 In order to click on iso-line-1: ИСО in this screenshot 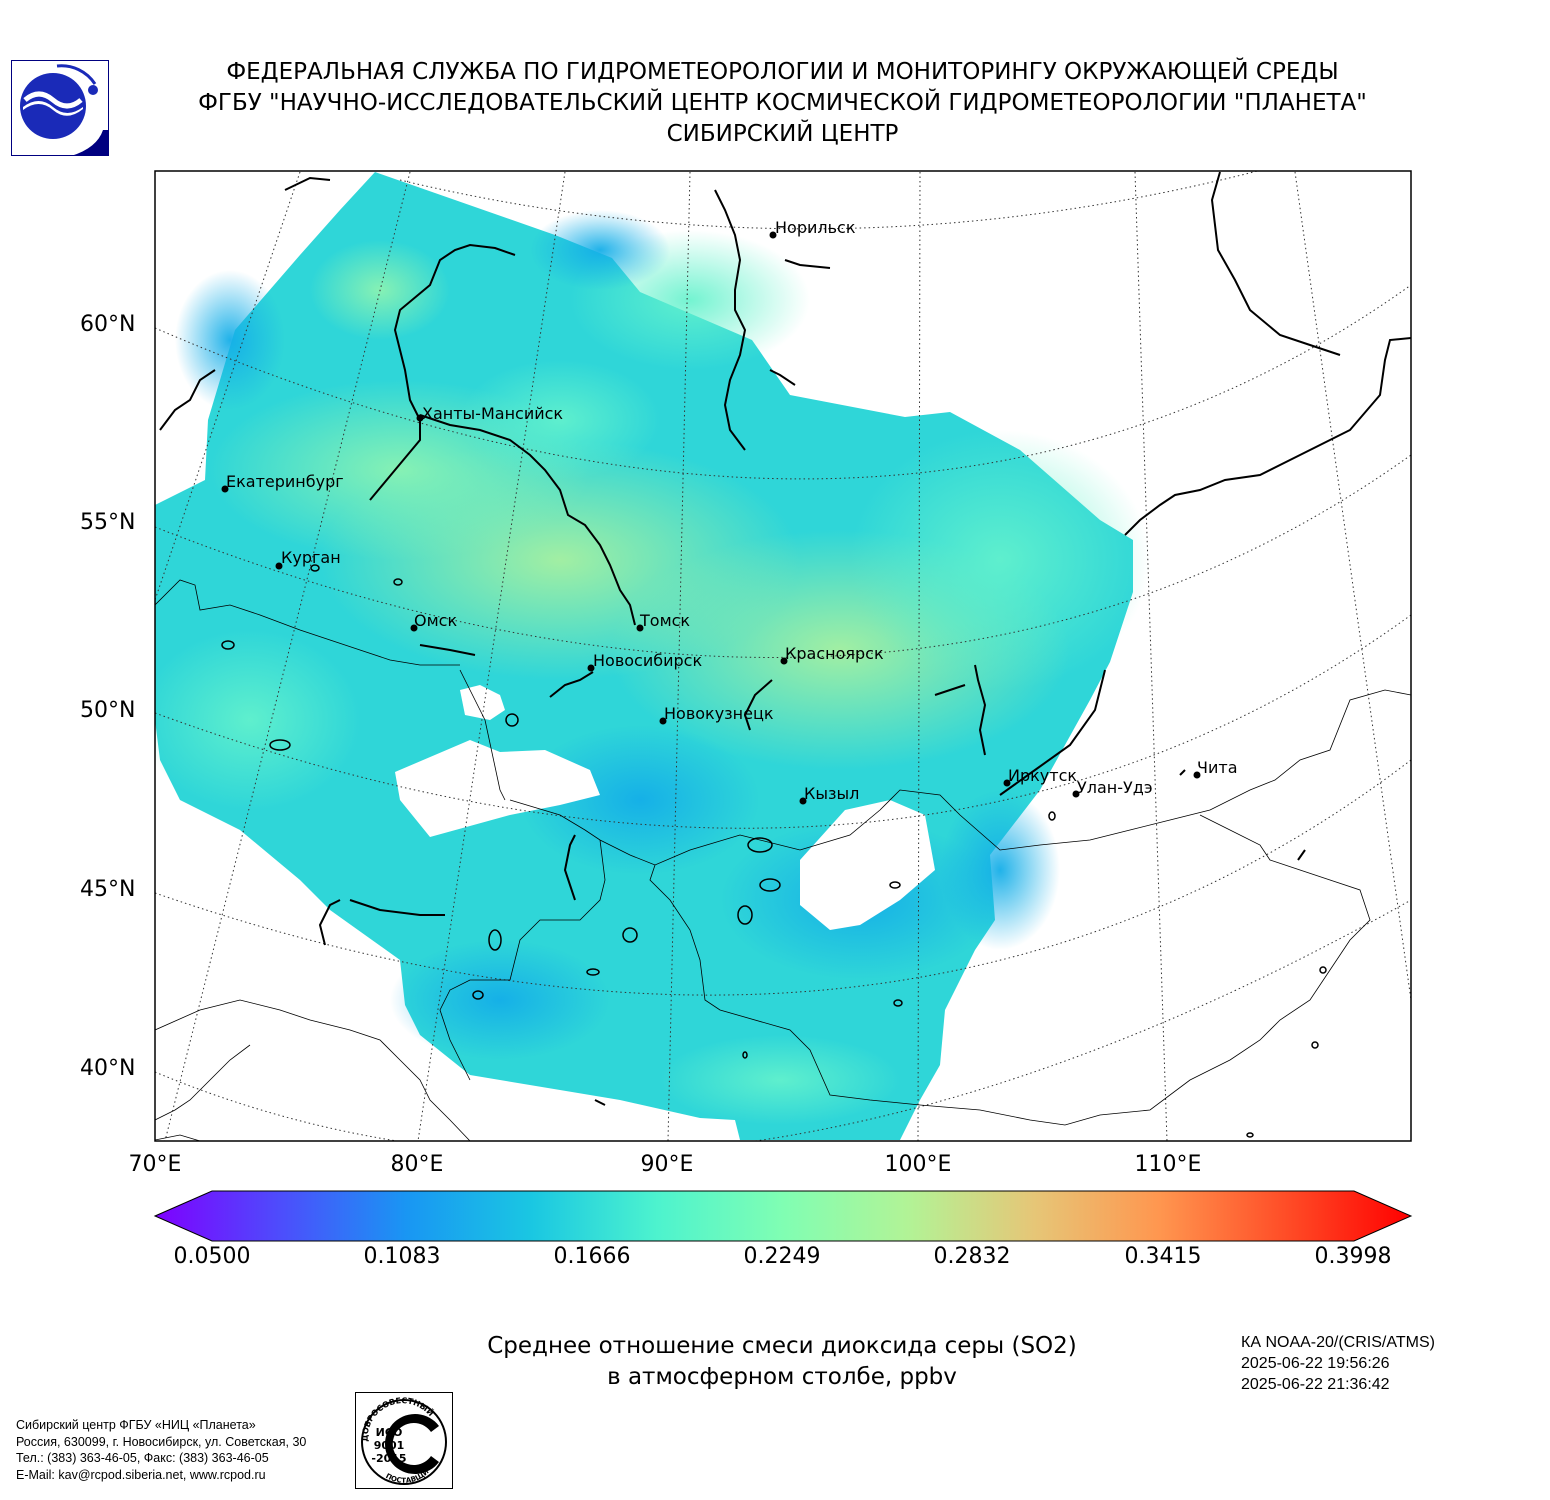, I will do `click(389, 1432)`.